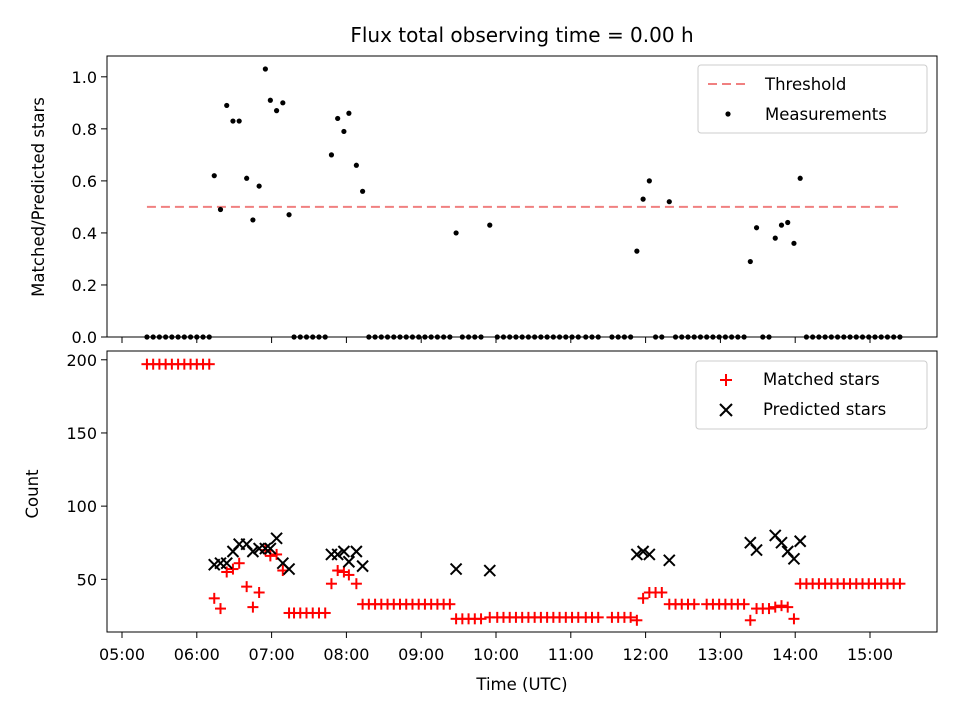 This screenshot has height=720, width=960. Describe the element at coordinates (84, 337) in the screenshot. I see `y-tick-label: 0.0` at that location.